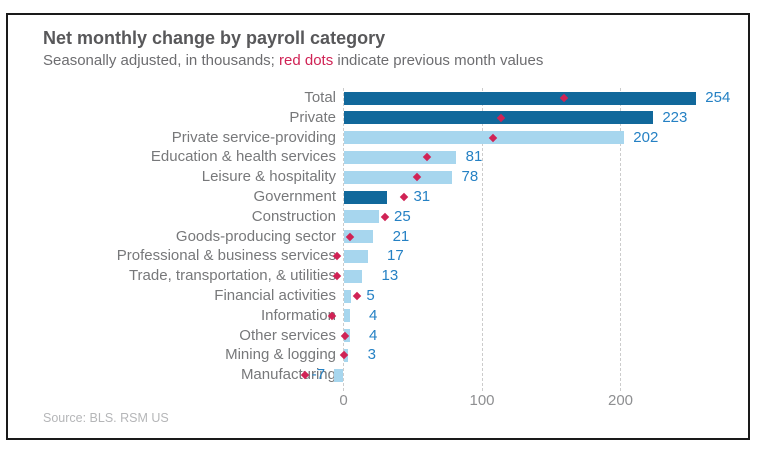  Describe the element at coordinates (226, 256) in the screenshot. I see `category-label: Professional & business services` at that location.